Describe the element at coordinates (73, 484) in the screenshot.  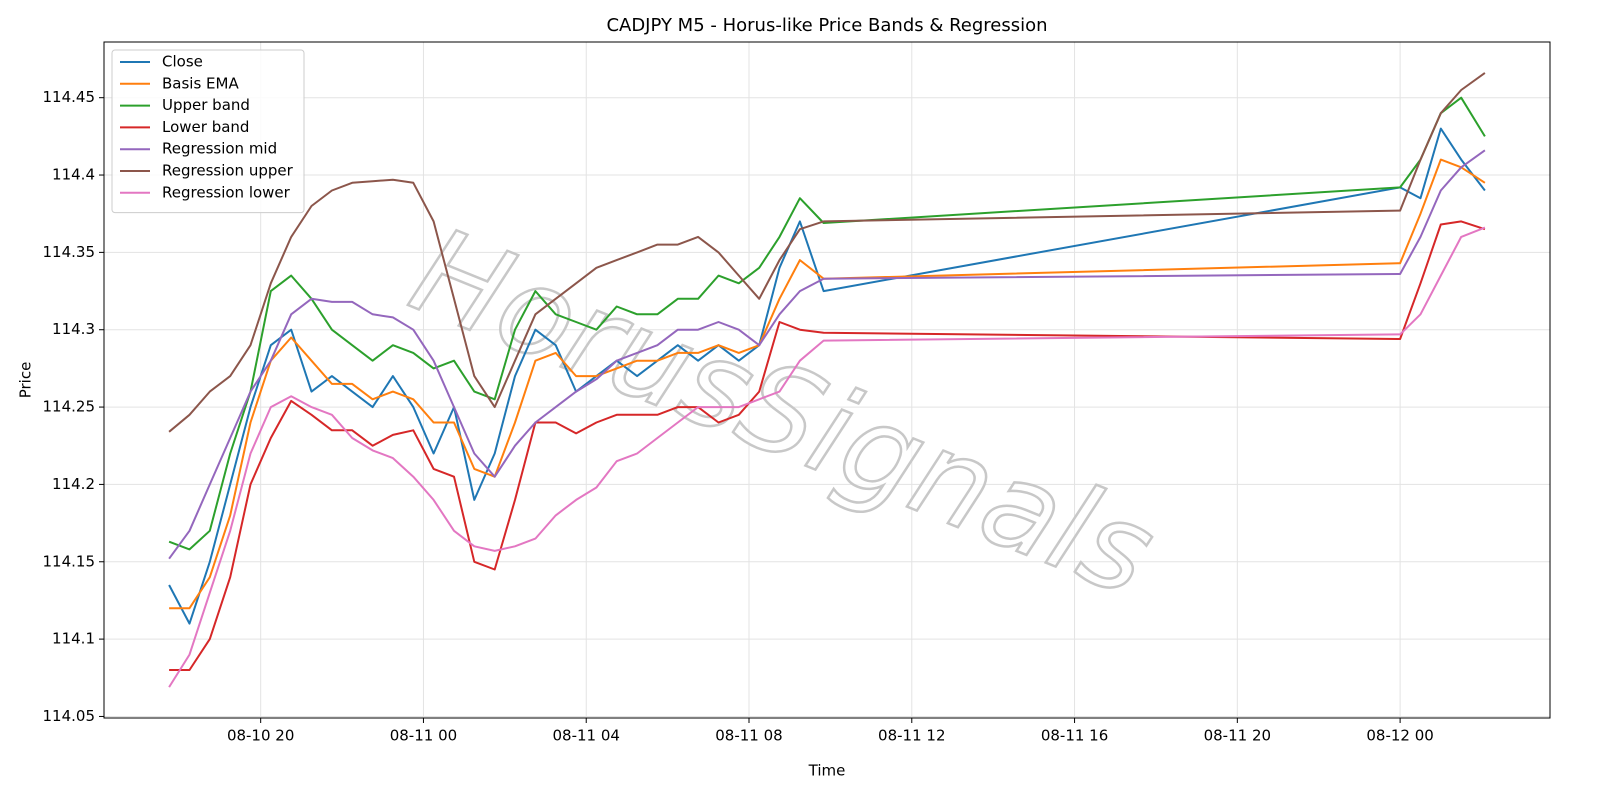
I see `y-tick-label: 114.2` at that location.